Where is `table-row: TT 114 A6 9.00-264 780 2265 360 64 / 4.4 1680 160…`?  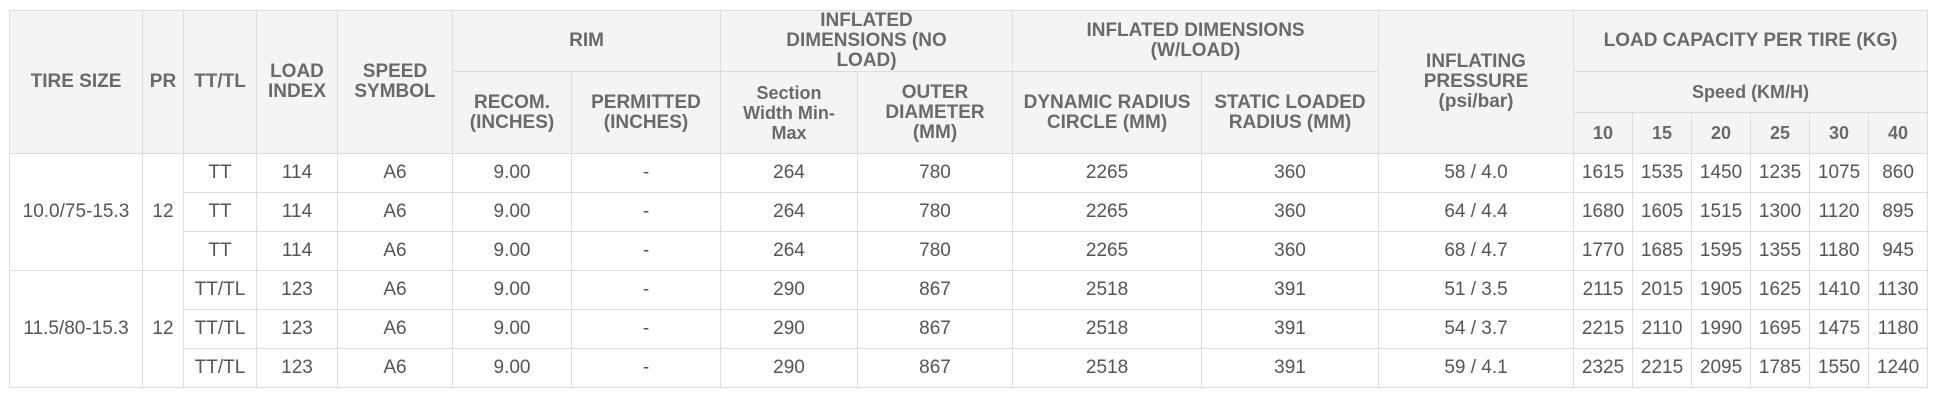
table-row: TT 114 A6 9.00-264 780 2265 360 64 / 4.4 1680 160… is located at coordinates (969, 212).